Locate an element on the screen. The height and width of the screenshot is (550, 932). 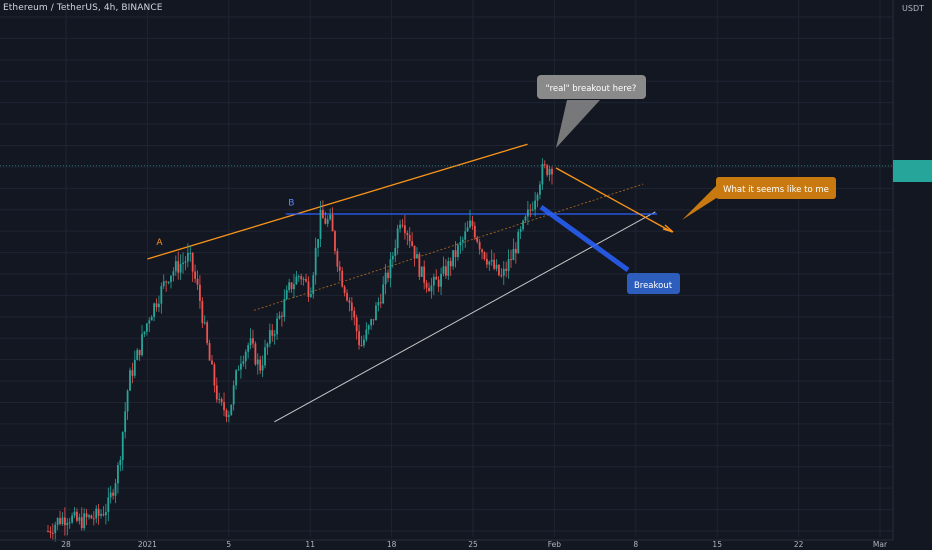
trendline-midline is located at coordinates (448, 247).